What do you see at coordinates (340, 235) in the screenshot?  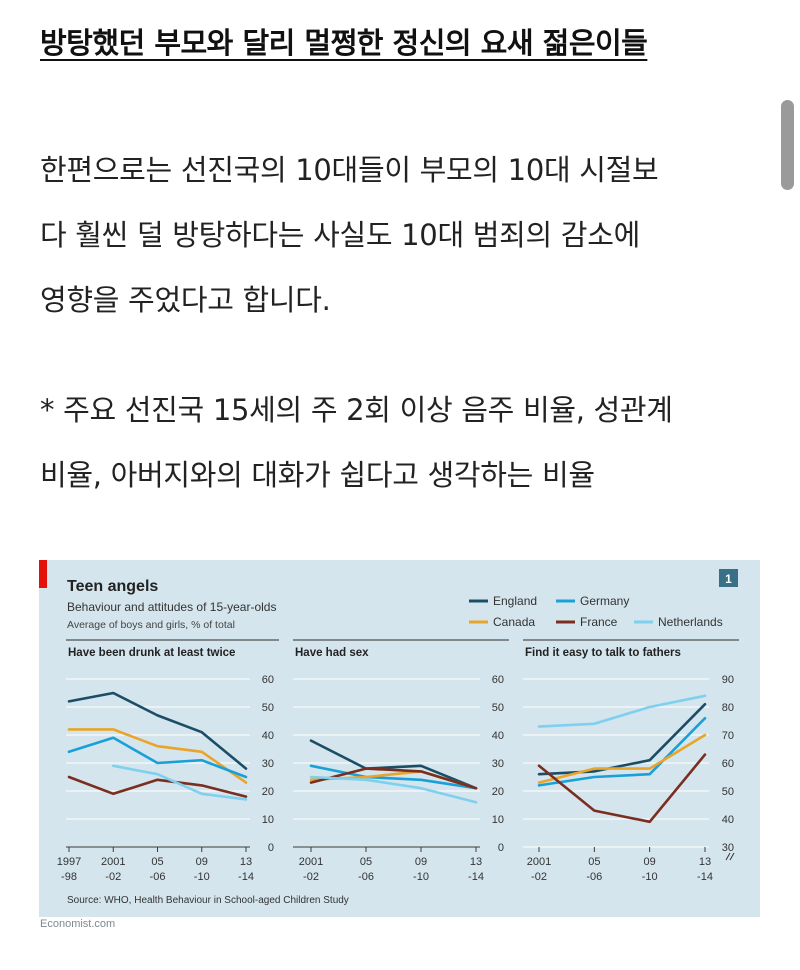 I see `paragraph-line: 다 훨씬 덜 방탕하다는 사실도 10대 범죄의 감소에` at bounding box center [340, 235].